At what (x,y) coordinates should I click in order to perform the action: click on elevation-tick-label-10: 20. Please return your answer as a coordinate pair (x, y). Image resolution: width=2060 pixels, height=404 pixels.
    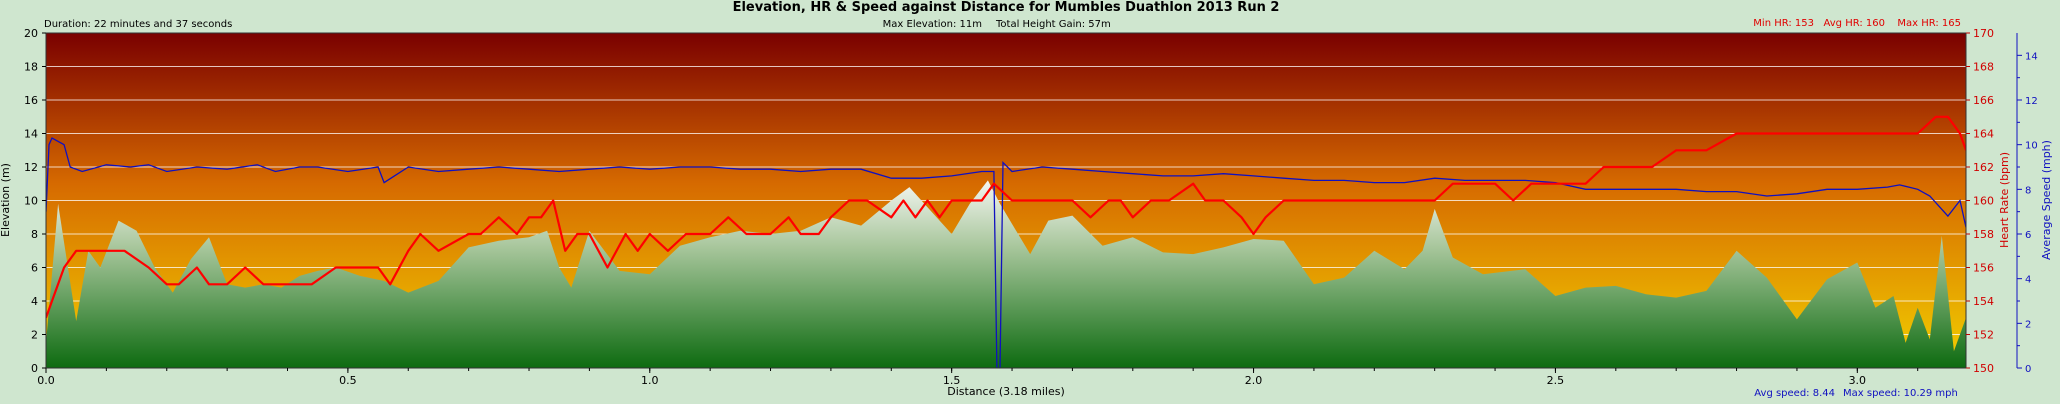
    Looking at the image, I should click on (31, 33).